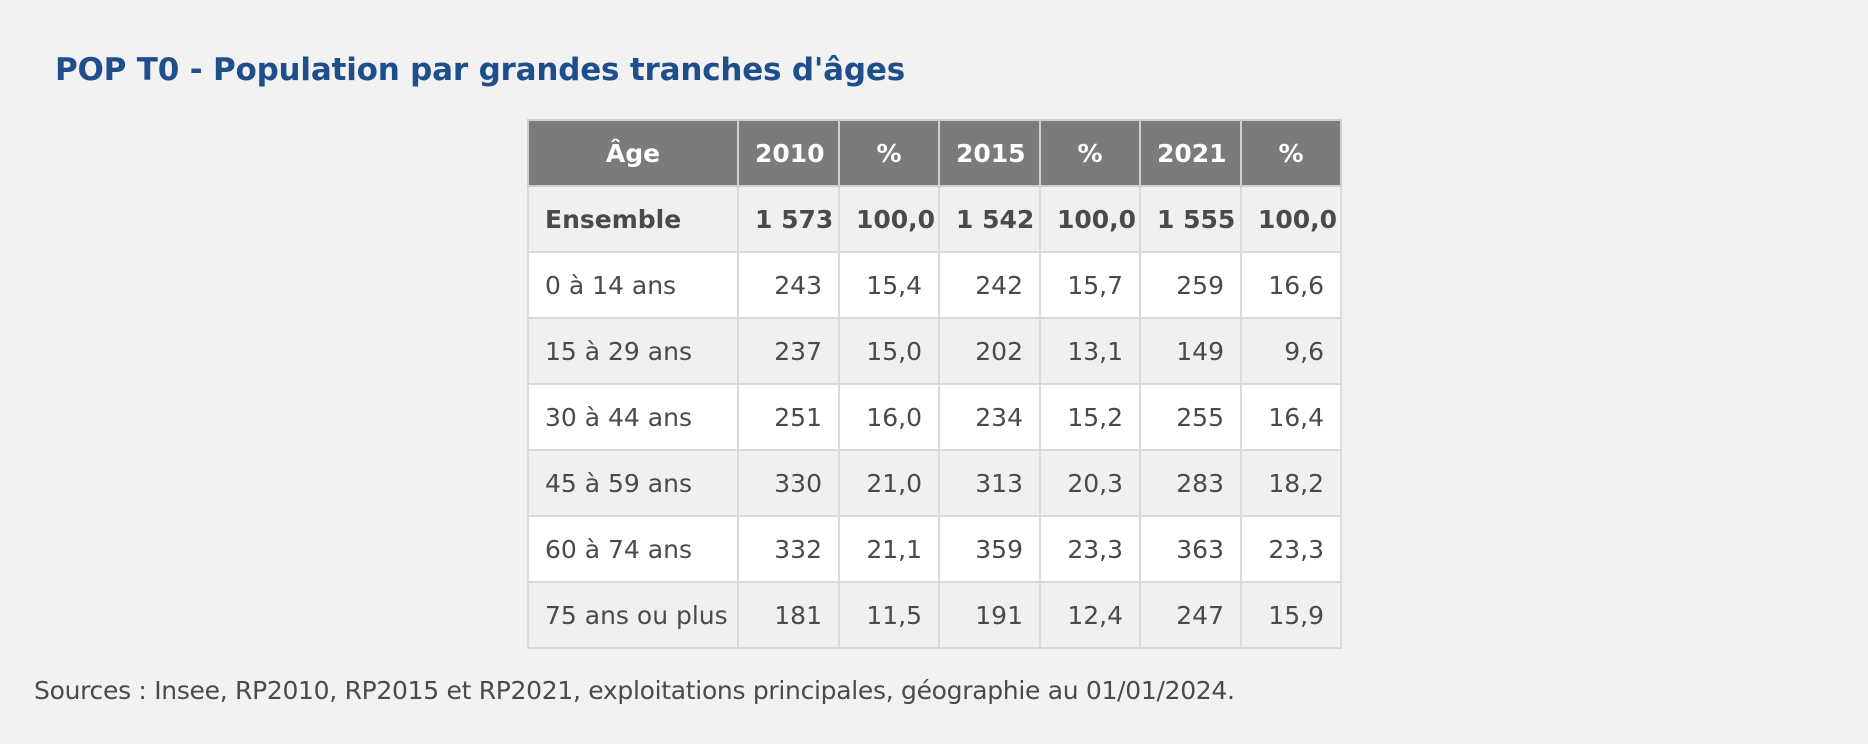 Image resolution: width=1868 pixels, height=744 pixels. I want to click on cell-2021-percent: 100,0, so click(1291, 219).